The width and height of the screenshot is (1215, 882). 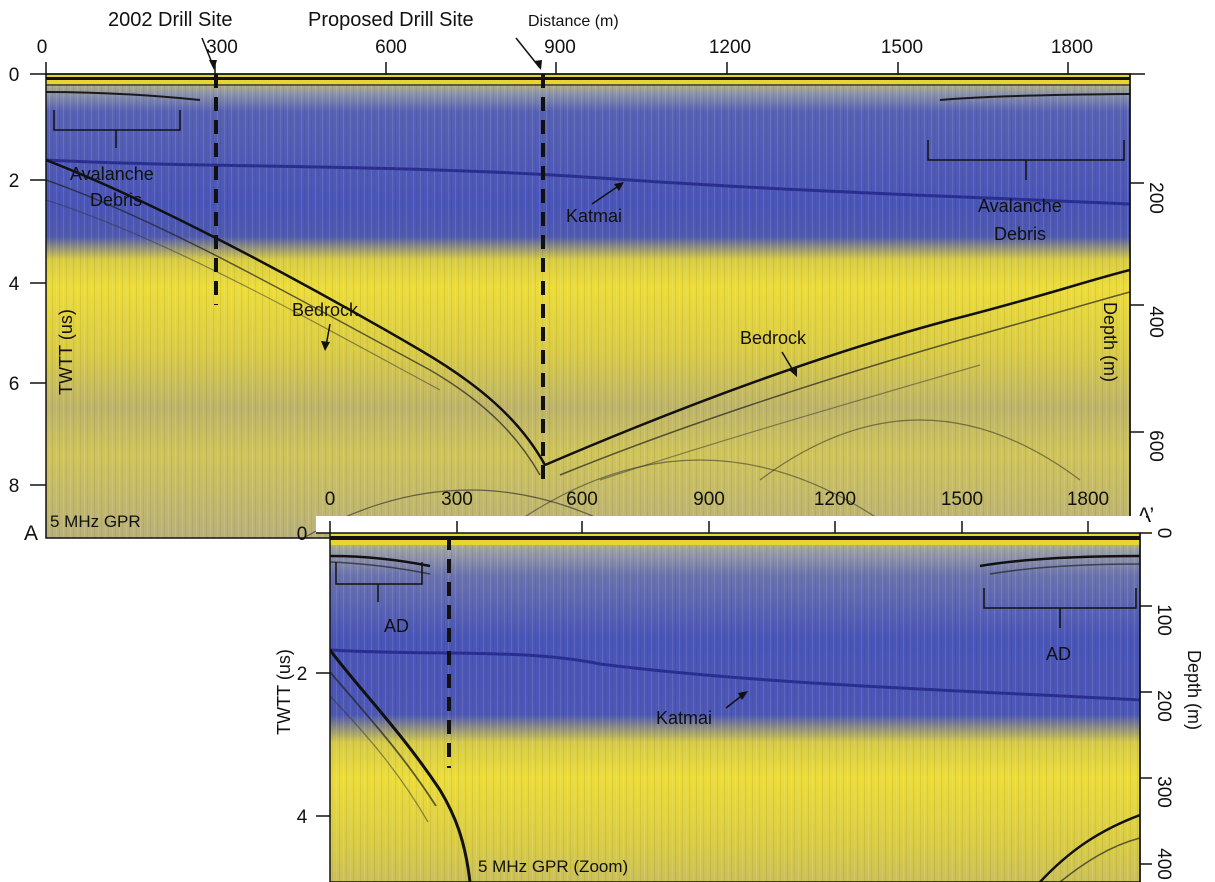 I want to click on main-avalanche-left-text-2: Debris, so click(x=116, y=200).